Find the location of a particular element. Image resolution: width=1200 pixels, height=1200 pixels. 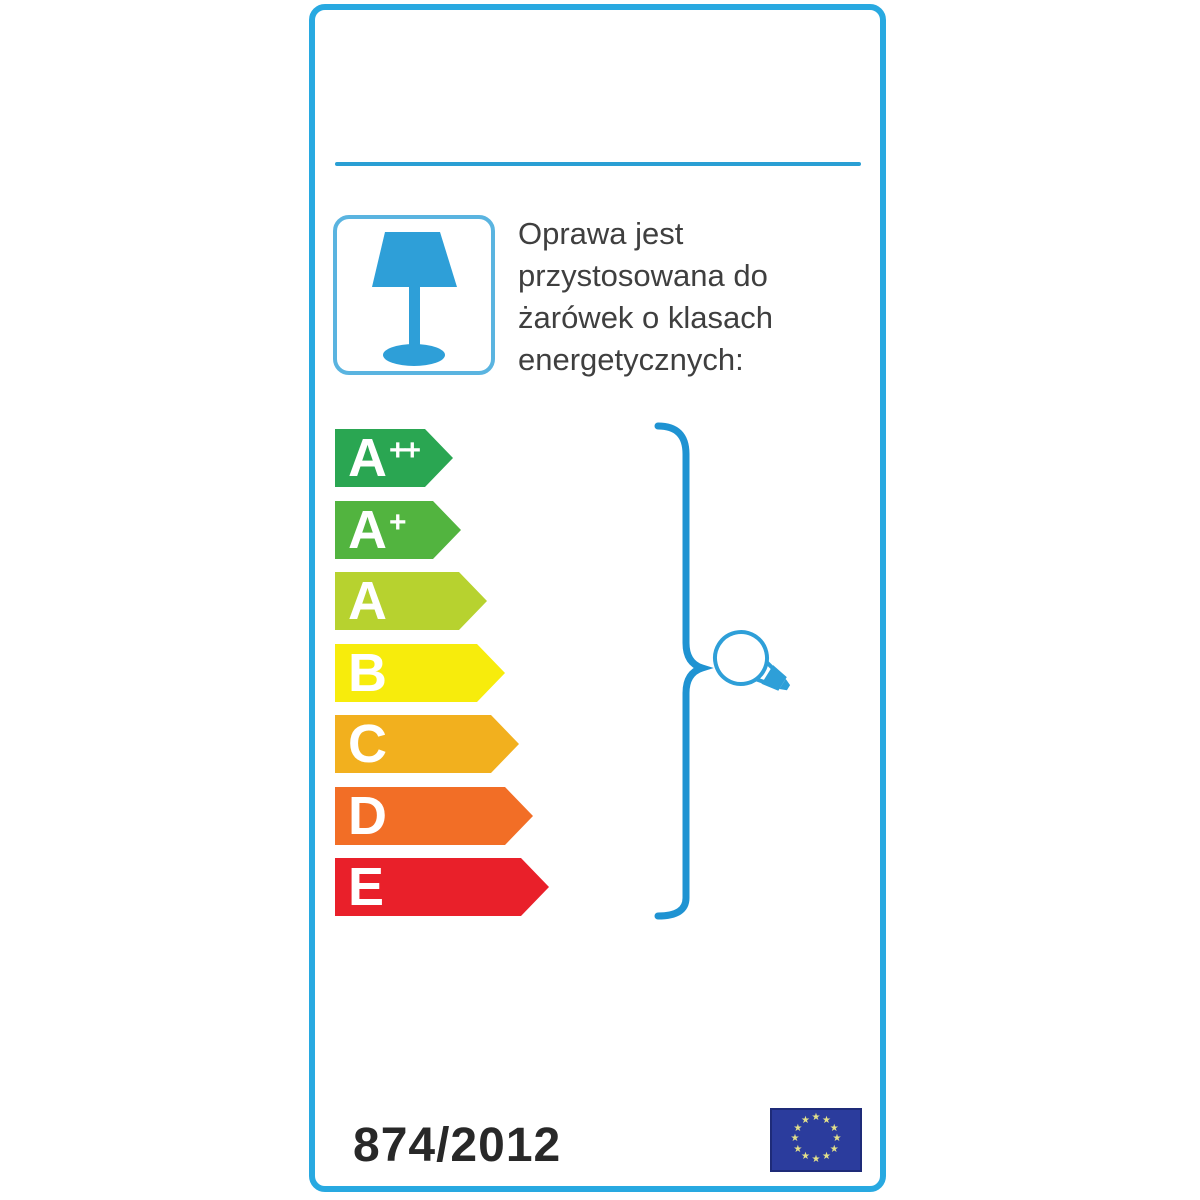

curly-brace-icon is located at coordinates (684, 671).